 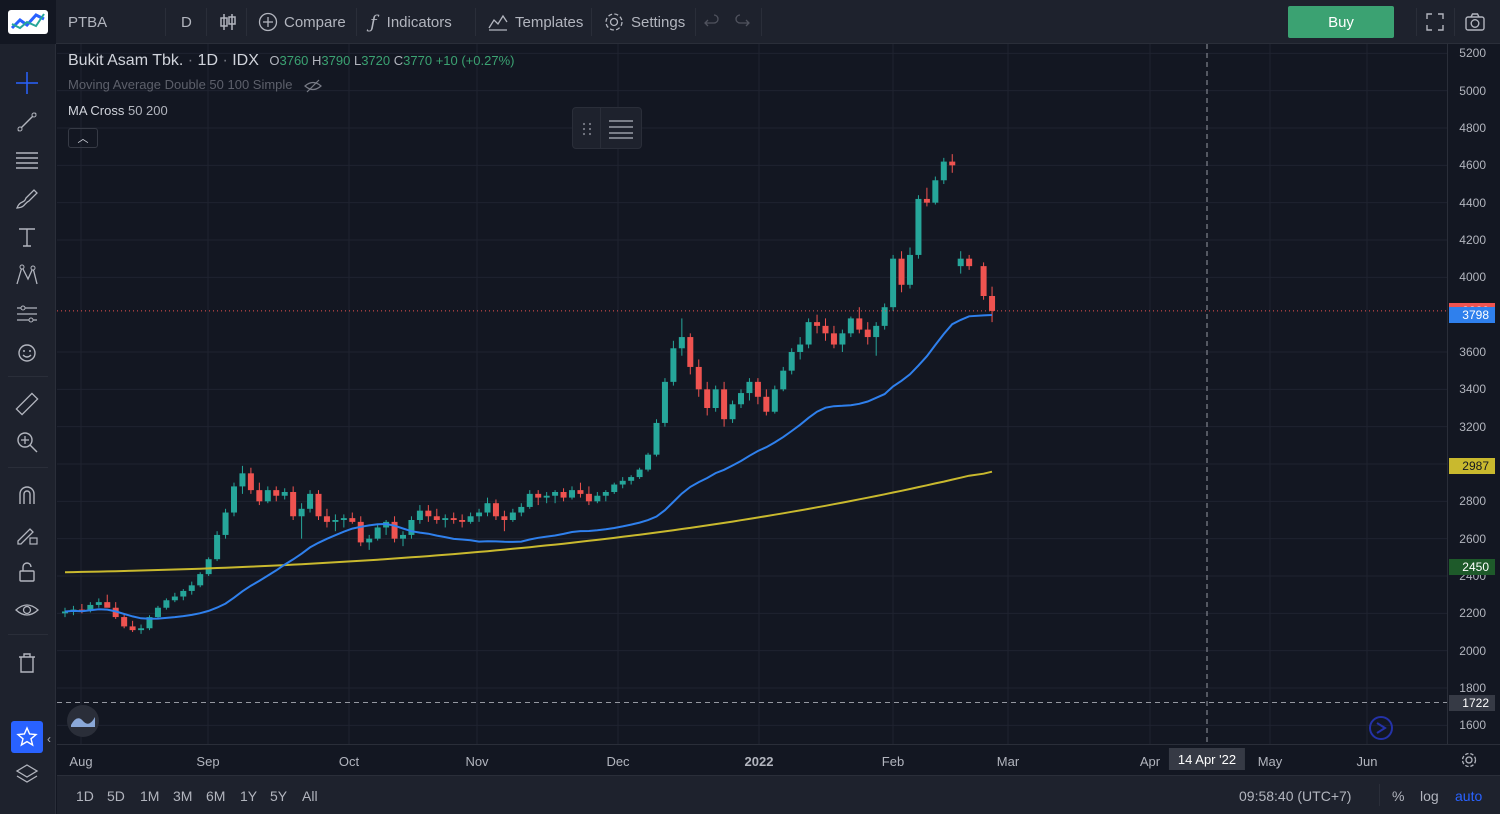 What do you see at coordinates (279, 796) in the screenshot?
I see `range-5y-button: 5Y` at bounding box center [279, 796].